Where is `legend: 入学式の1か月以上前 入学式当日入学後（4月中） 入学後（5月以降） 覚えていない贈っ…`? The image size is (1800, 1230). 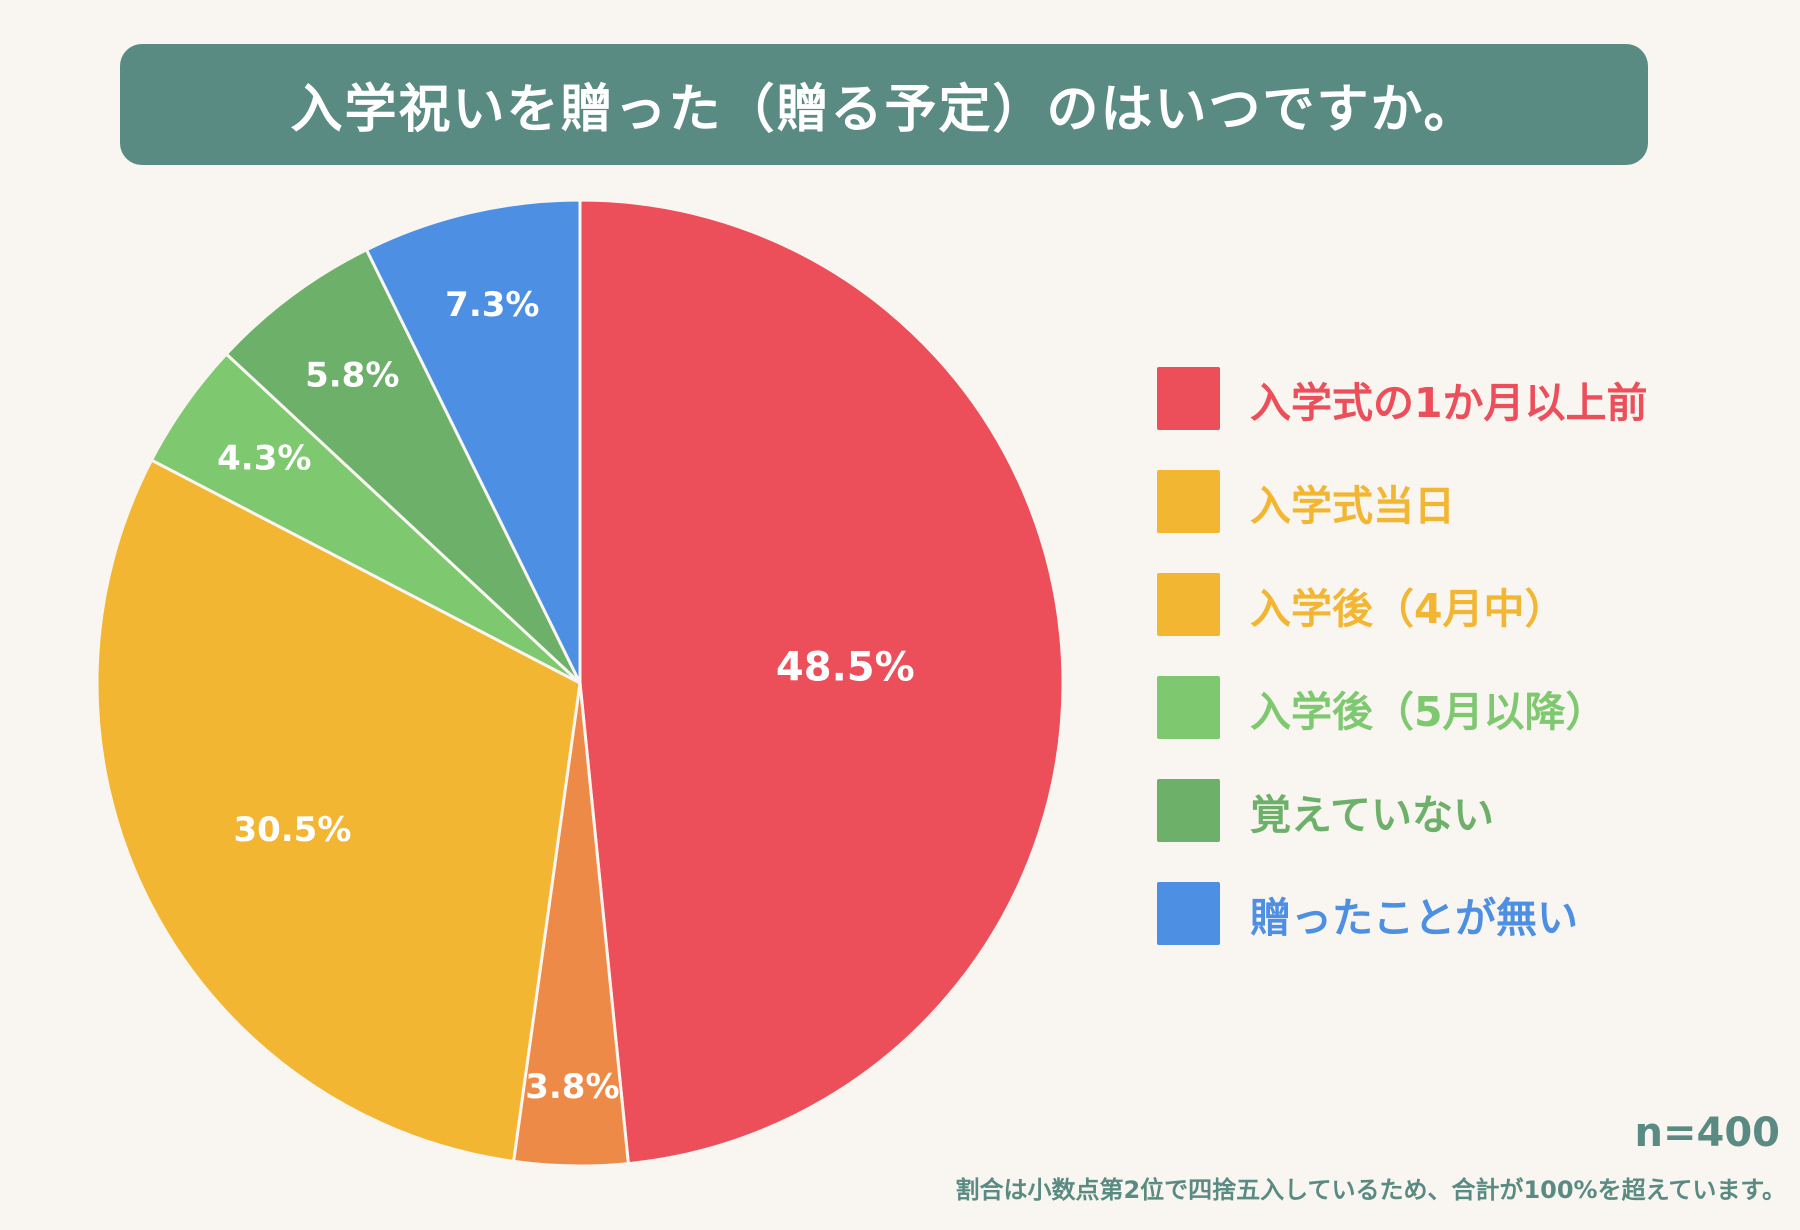 legend: 入学式の1か月以上前 入学式当日入学後（4月中） 入学後（5月以降） 覚えていない贈っ… is located at coordinates (1402, 676).